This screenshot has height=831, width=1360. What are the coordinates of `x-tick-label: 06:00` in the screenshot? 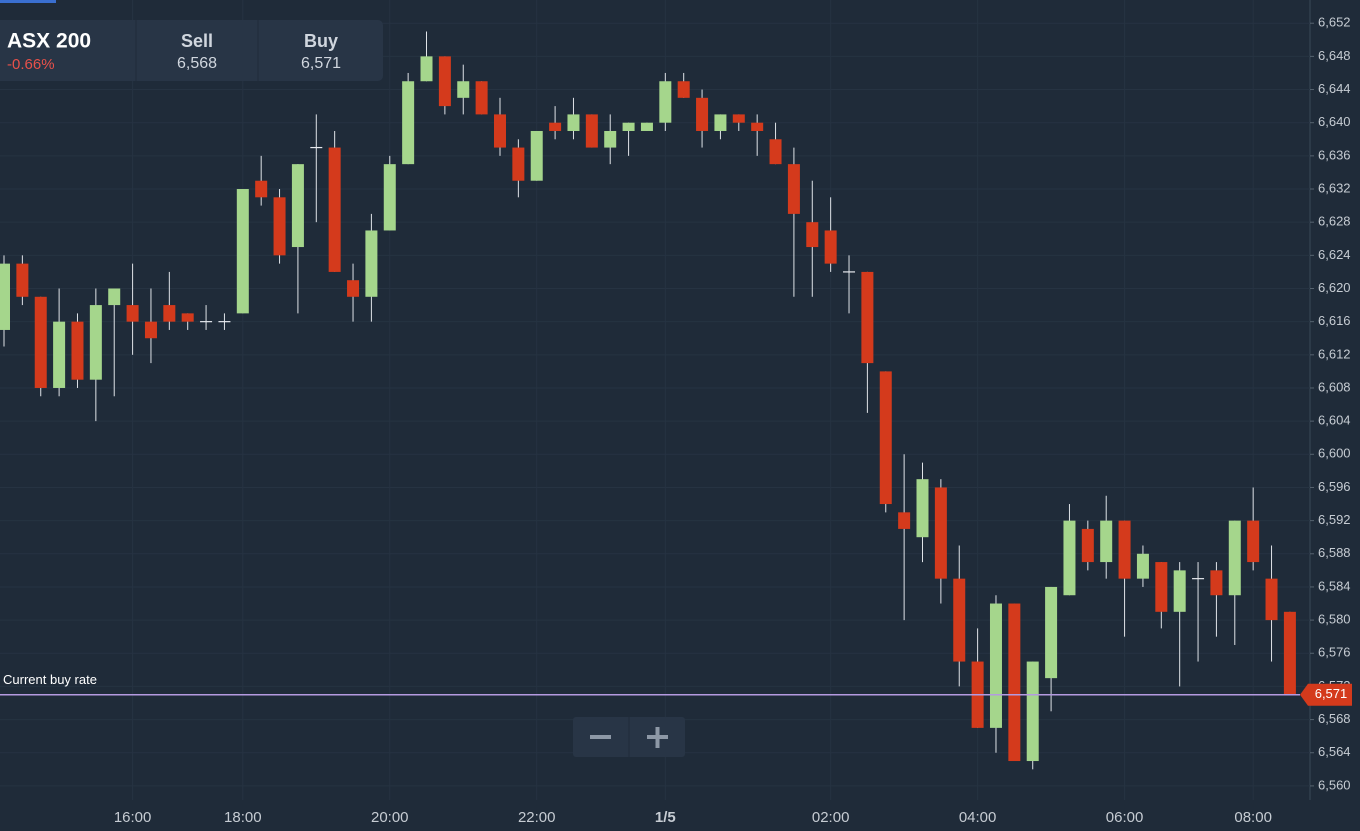 It's located at (1125, 817).